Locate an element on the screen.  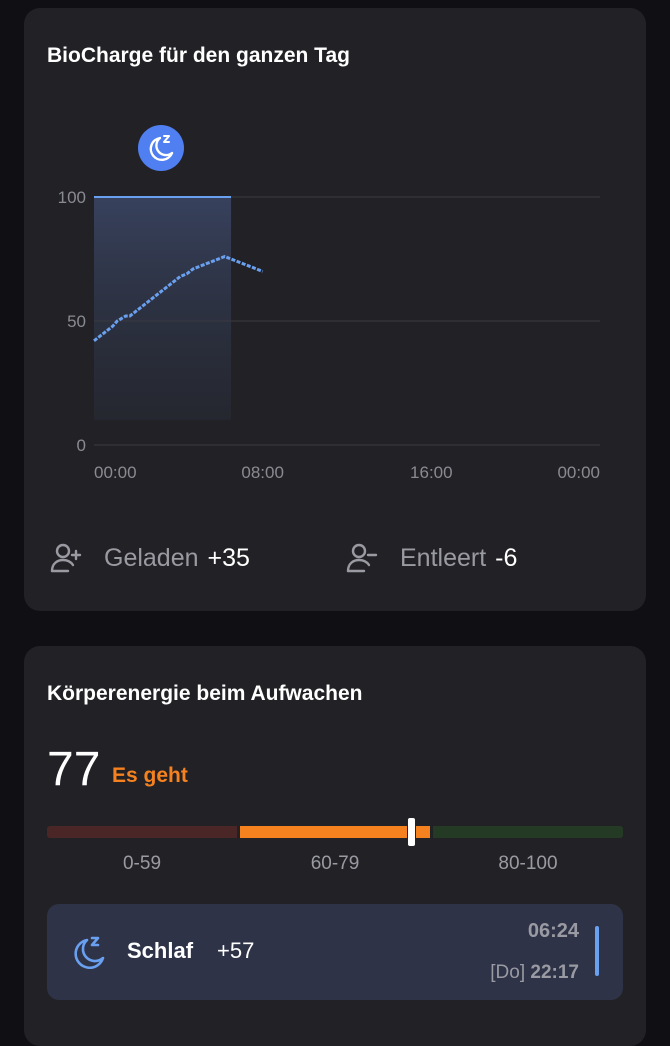
sleep-badge is located at coordinates (161, 148).